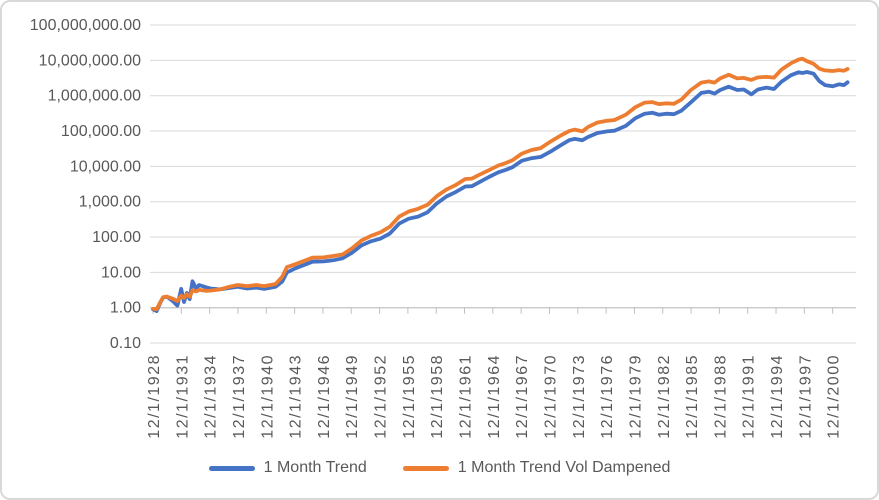 This screenshot has height=500, width=879. I want to click on x-tick-label: 12/1/1997, so click(805, 396).